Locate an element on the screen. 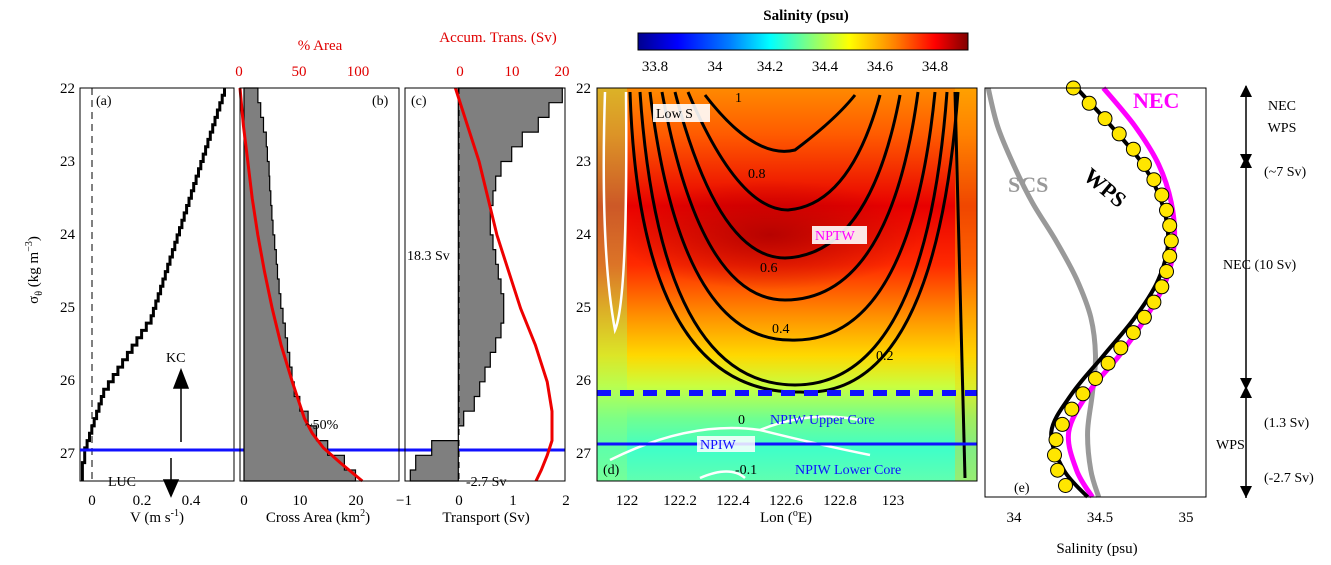  region-label: NEC (10 Sv) is located at coordinates (1259, 265).